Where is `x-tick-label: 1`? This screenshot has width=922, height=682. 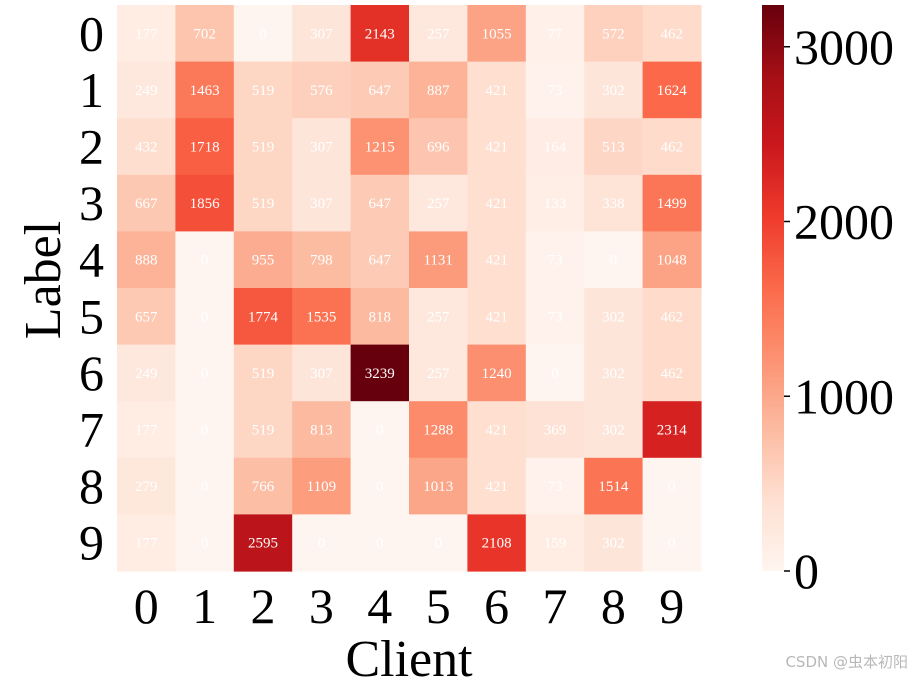
x-tick-label: 1 is located at coordinates (204, 606).